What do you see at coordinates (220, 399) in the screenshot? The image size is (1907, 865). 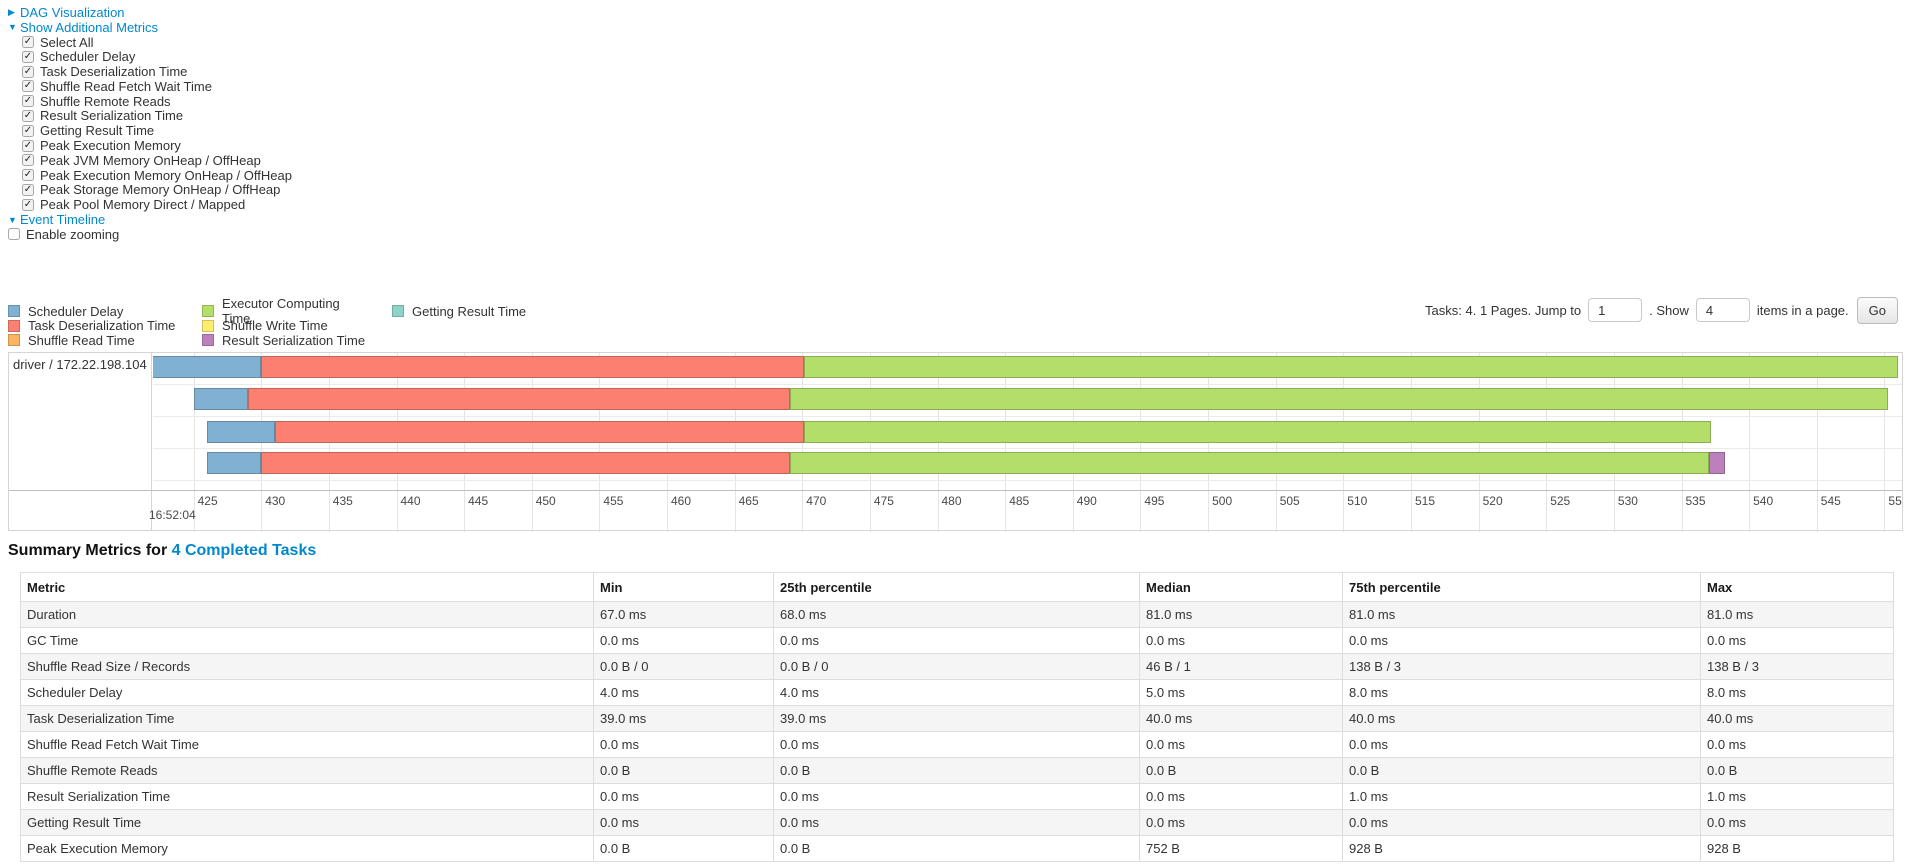 I see `task-1-scheduler-delay-bar` at bounding box center [220, 399].